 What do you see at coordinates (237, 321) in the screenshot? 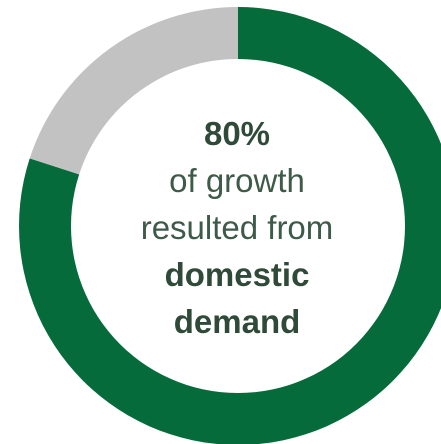
I see `center-line-4: demand` at bounding box center [237, 321].